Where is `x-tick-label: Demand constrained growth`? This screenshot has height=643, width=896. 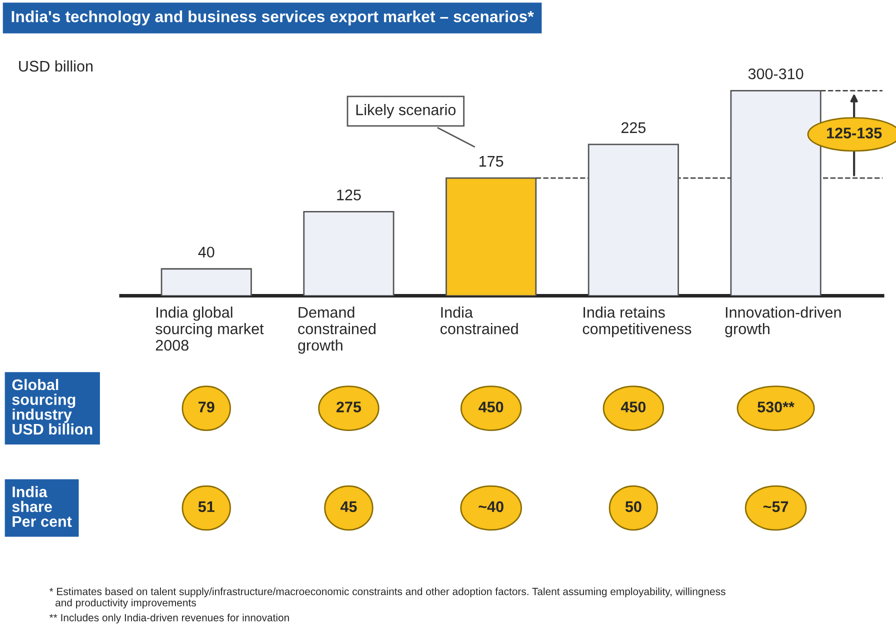 x-tick-label: Demand constrained growth is located at coordinates (337, 330).